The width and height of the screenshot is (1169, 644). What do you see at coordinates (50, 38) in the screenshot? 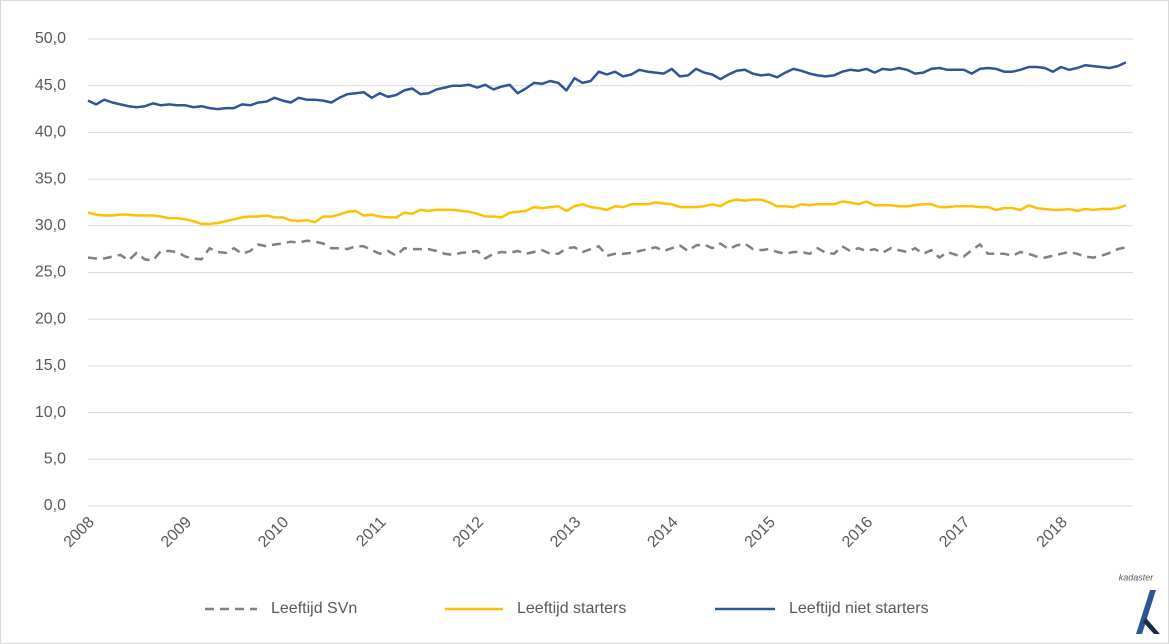
I see `y-tick-label: 50,0` at bounding box center [50, 38].